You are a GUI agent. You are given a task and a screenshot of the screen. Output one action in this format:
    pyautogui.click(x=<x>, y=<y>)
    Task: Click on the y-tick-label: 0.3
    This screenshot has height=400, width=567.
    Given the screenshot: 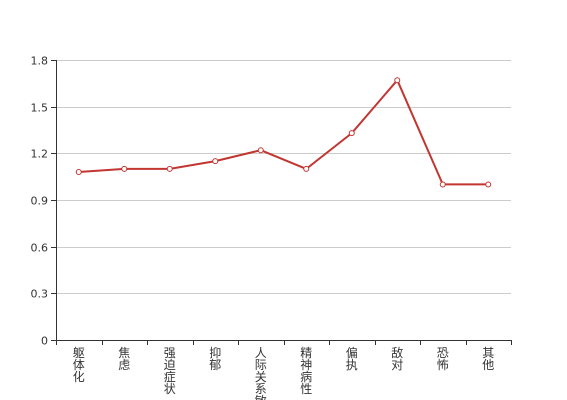 What is the action you would take?
    pyautogui.click(x=40, y=294)
    